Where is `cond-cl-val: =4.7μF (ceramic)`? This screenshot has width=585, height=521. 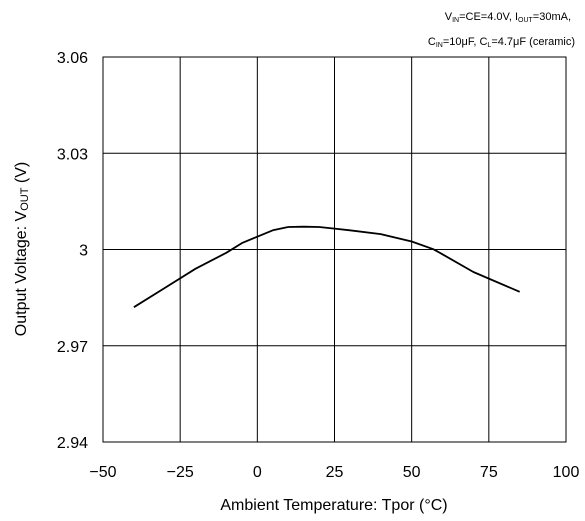
cond-cl-val: =4.7μF (ceramic) is located at coordinates (533, 42).